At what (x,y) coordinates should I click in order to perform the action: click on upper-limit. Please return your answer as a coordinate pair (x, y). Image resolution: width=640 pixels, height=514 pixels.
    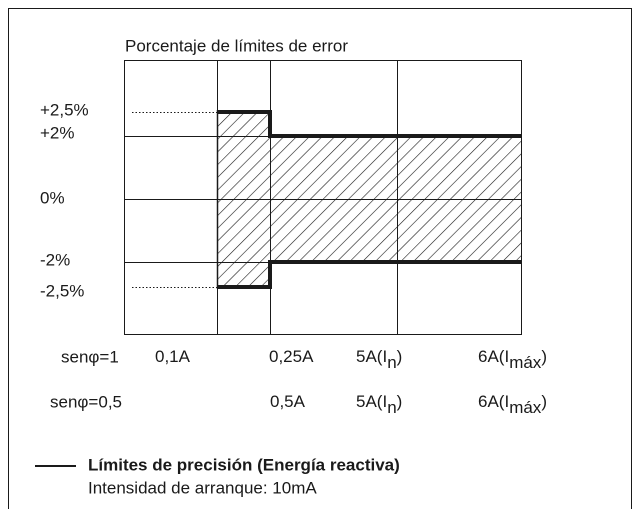
    Looking at the image, I should click on (369, 124).